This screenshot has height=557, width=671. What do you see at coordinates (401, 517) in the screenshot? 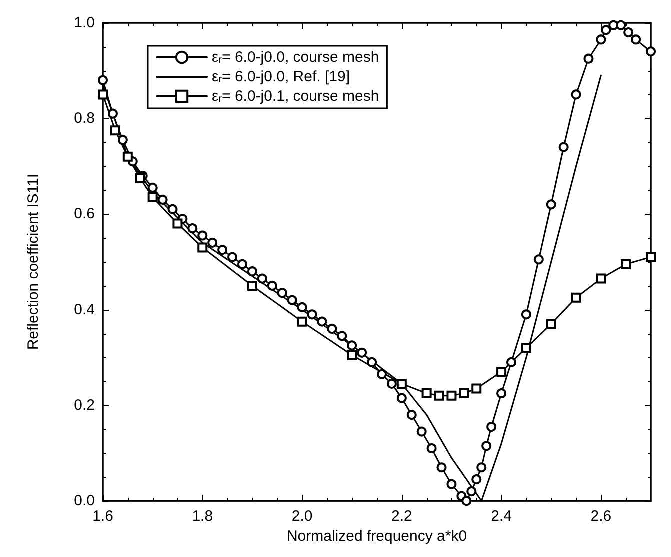
I see `x-tick-label: 2.2` at bounding box center [401, 517].